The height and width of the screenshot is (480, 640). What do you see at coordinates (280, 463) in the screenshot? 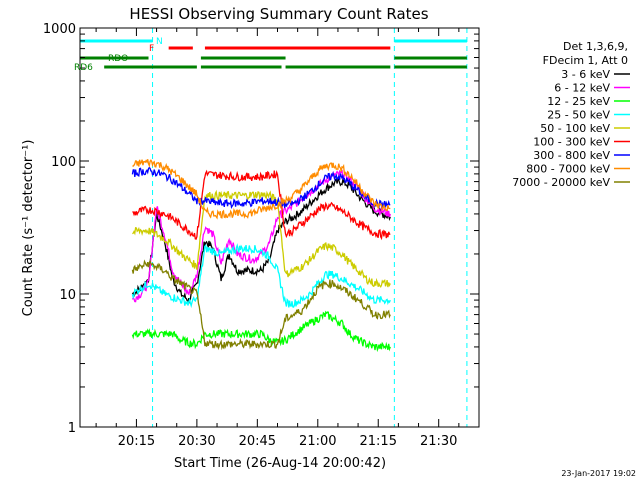
I see `x-axis-label: Start Time (26-Aug-14 20:00:42)` at bounding box center [280, 463].